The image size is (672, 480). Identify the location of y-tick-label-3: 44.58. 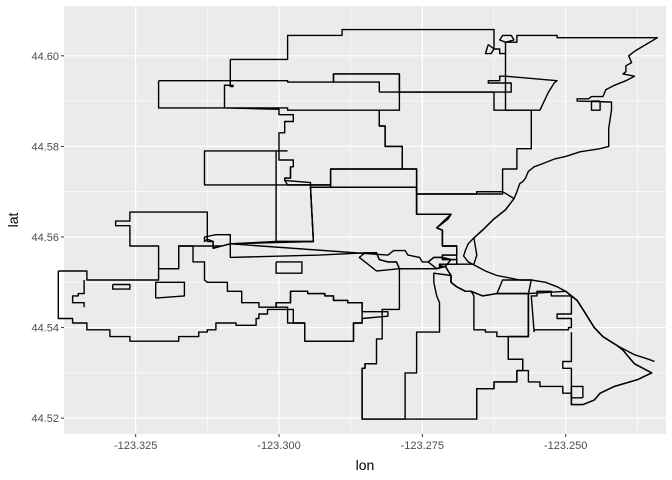
(45, 147).